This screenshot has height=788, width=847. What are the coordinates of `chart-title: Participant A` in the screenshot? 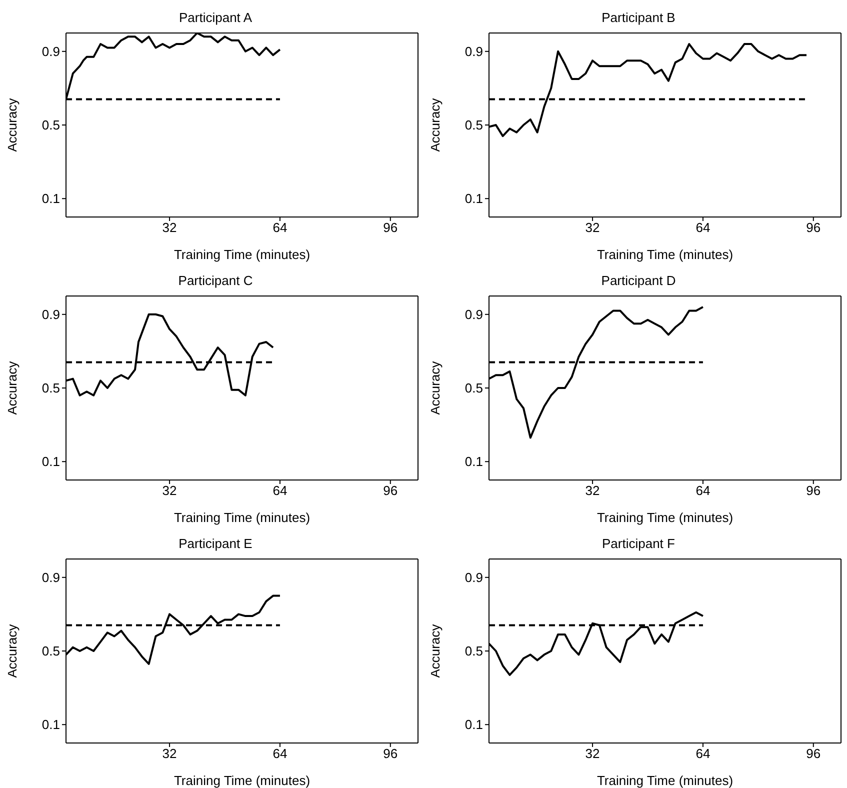 It's located at (215, 18).